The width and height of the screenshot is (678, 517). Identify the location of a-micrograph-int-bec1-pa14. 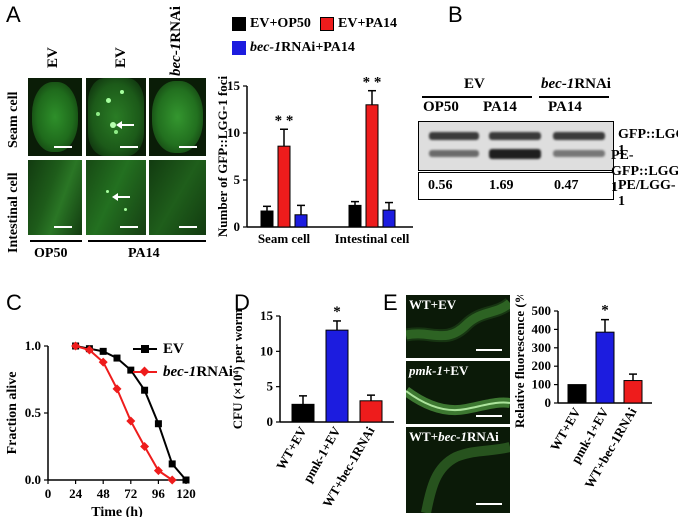
(177, 197).